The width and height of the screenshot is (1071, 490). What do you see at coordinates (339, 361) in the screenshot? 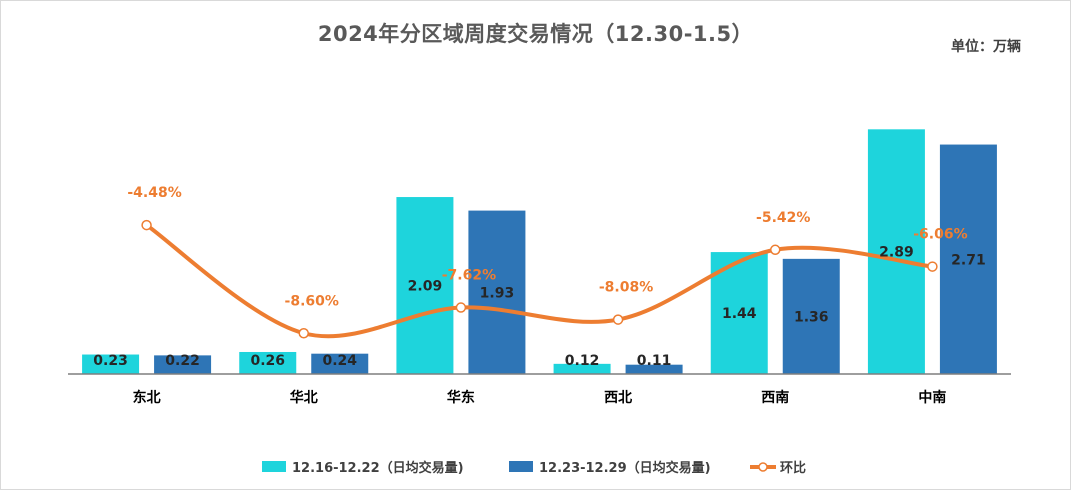
I see `bar-value-label: 0.24` at bounding box center [339, 361].